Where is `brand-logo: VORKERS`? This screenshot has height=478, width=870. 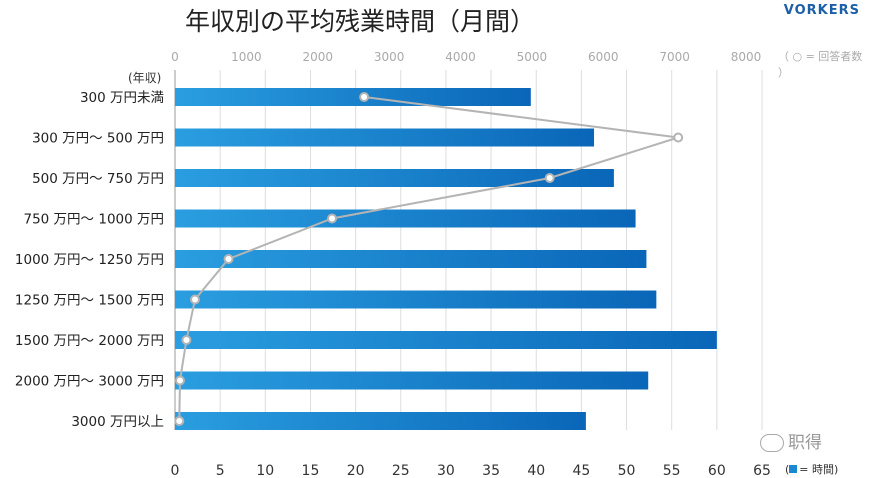
brand-logo: VORKERS is located at coordinates (821, 10).